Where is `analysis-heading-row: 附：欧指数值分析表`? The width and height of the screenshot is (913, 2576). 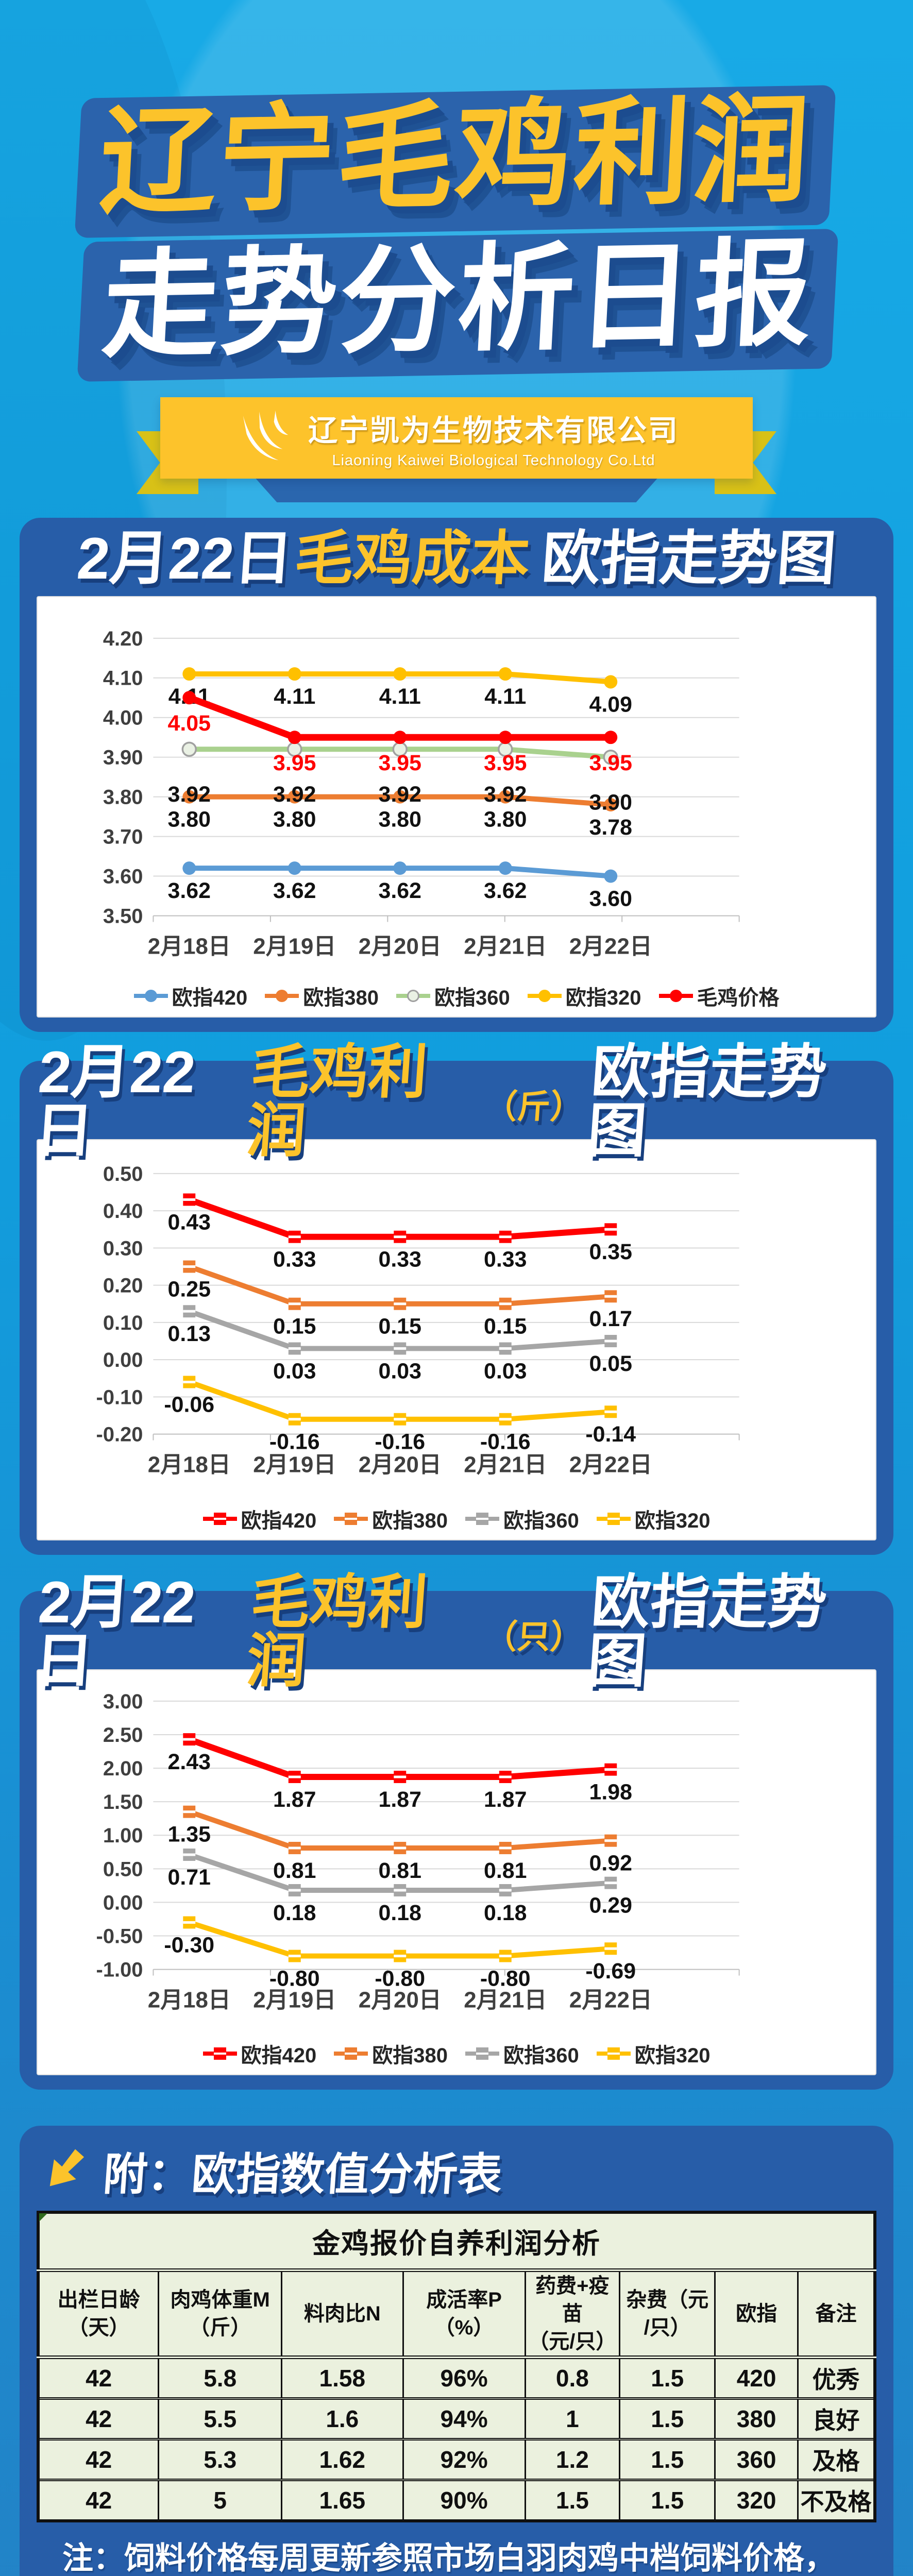
analysis-heading-row: 附：欧指数值分析表 is located at coordinates (457, 2170).